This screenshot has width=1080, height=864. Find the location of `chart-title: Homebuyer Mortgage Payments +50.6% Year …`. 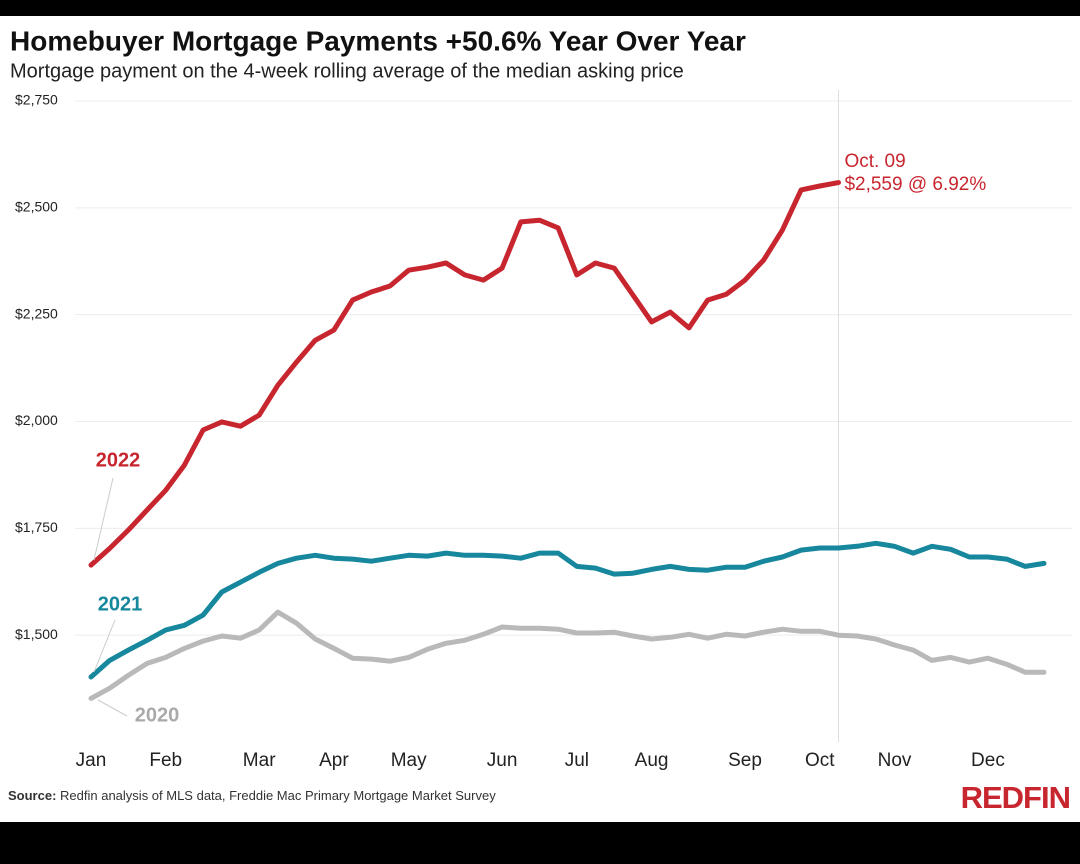

chart-title: Homebuyer Mortgage Payments +50.6% Year … is located at coordinates (378, 40).